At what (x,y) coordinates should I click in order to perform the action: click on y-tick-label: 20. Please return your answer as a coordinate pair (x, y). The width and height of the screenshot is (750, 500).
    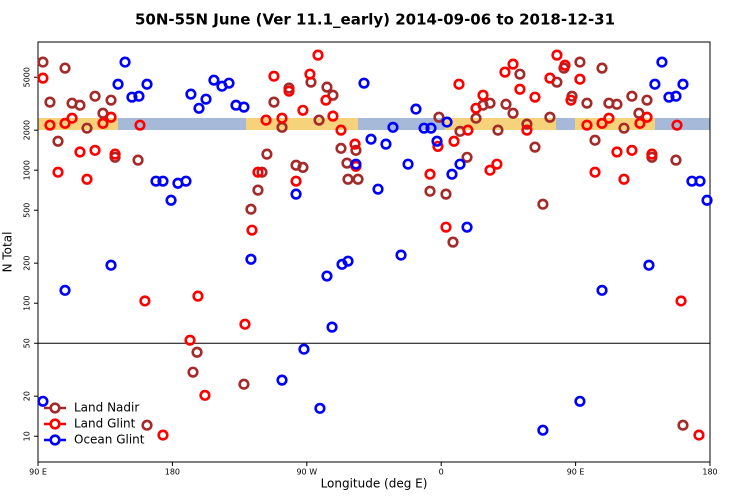
    Looking at the image, I should click on (27, 396).